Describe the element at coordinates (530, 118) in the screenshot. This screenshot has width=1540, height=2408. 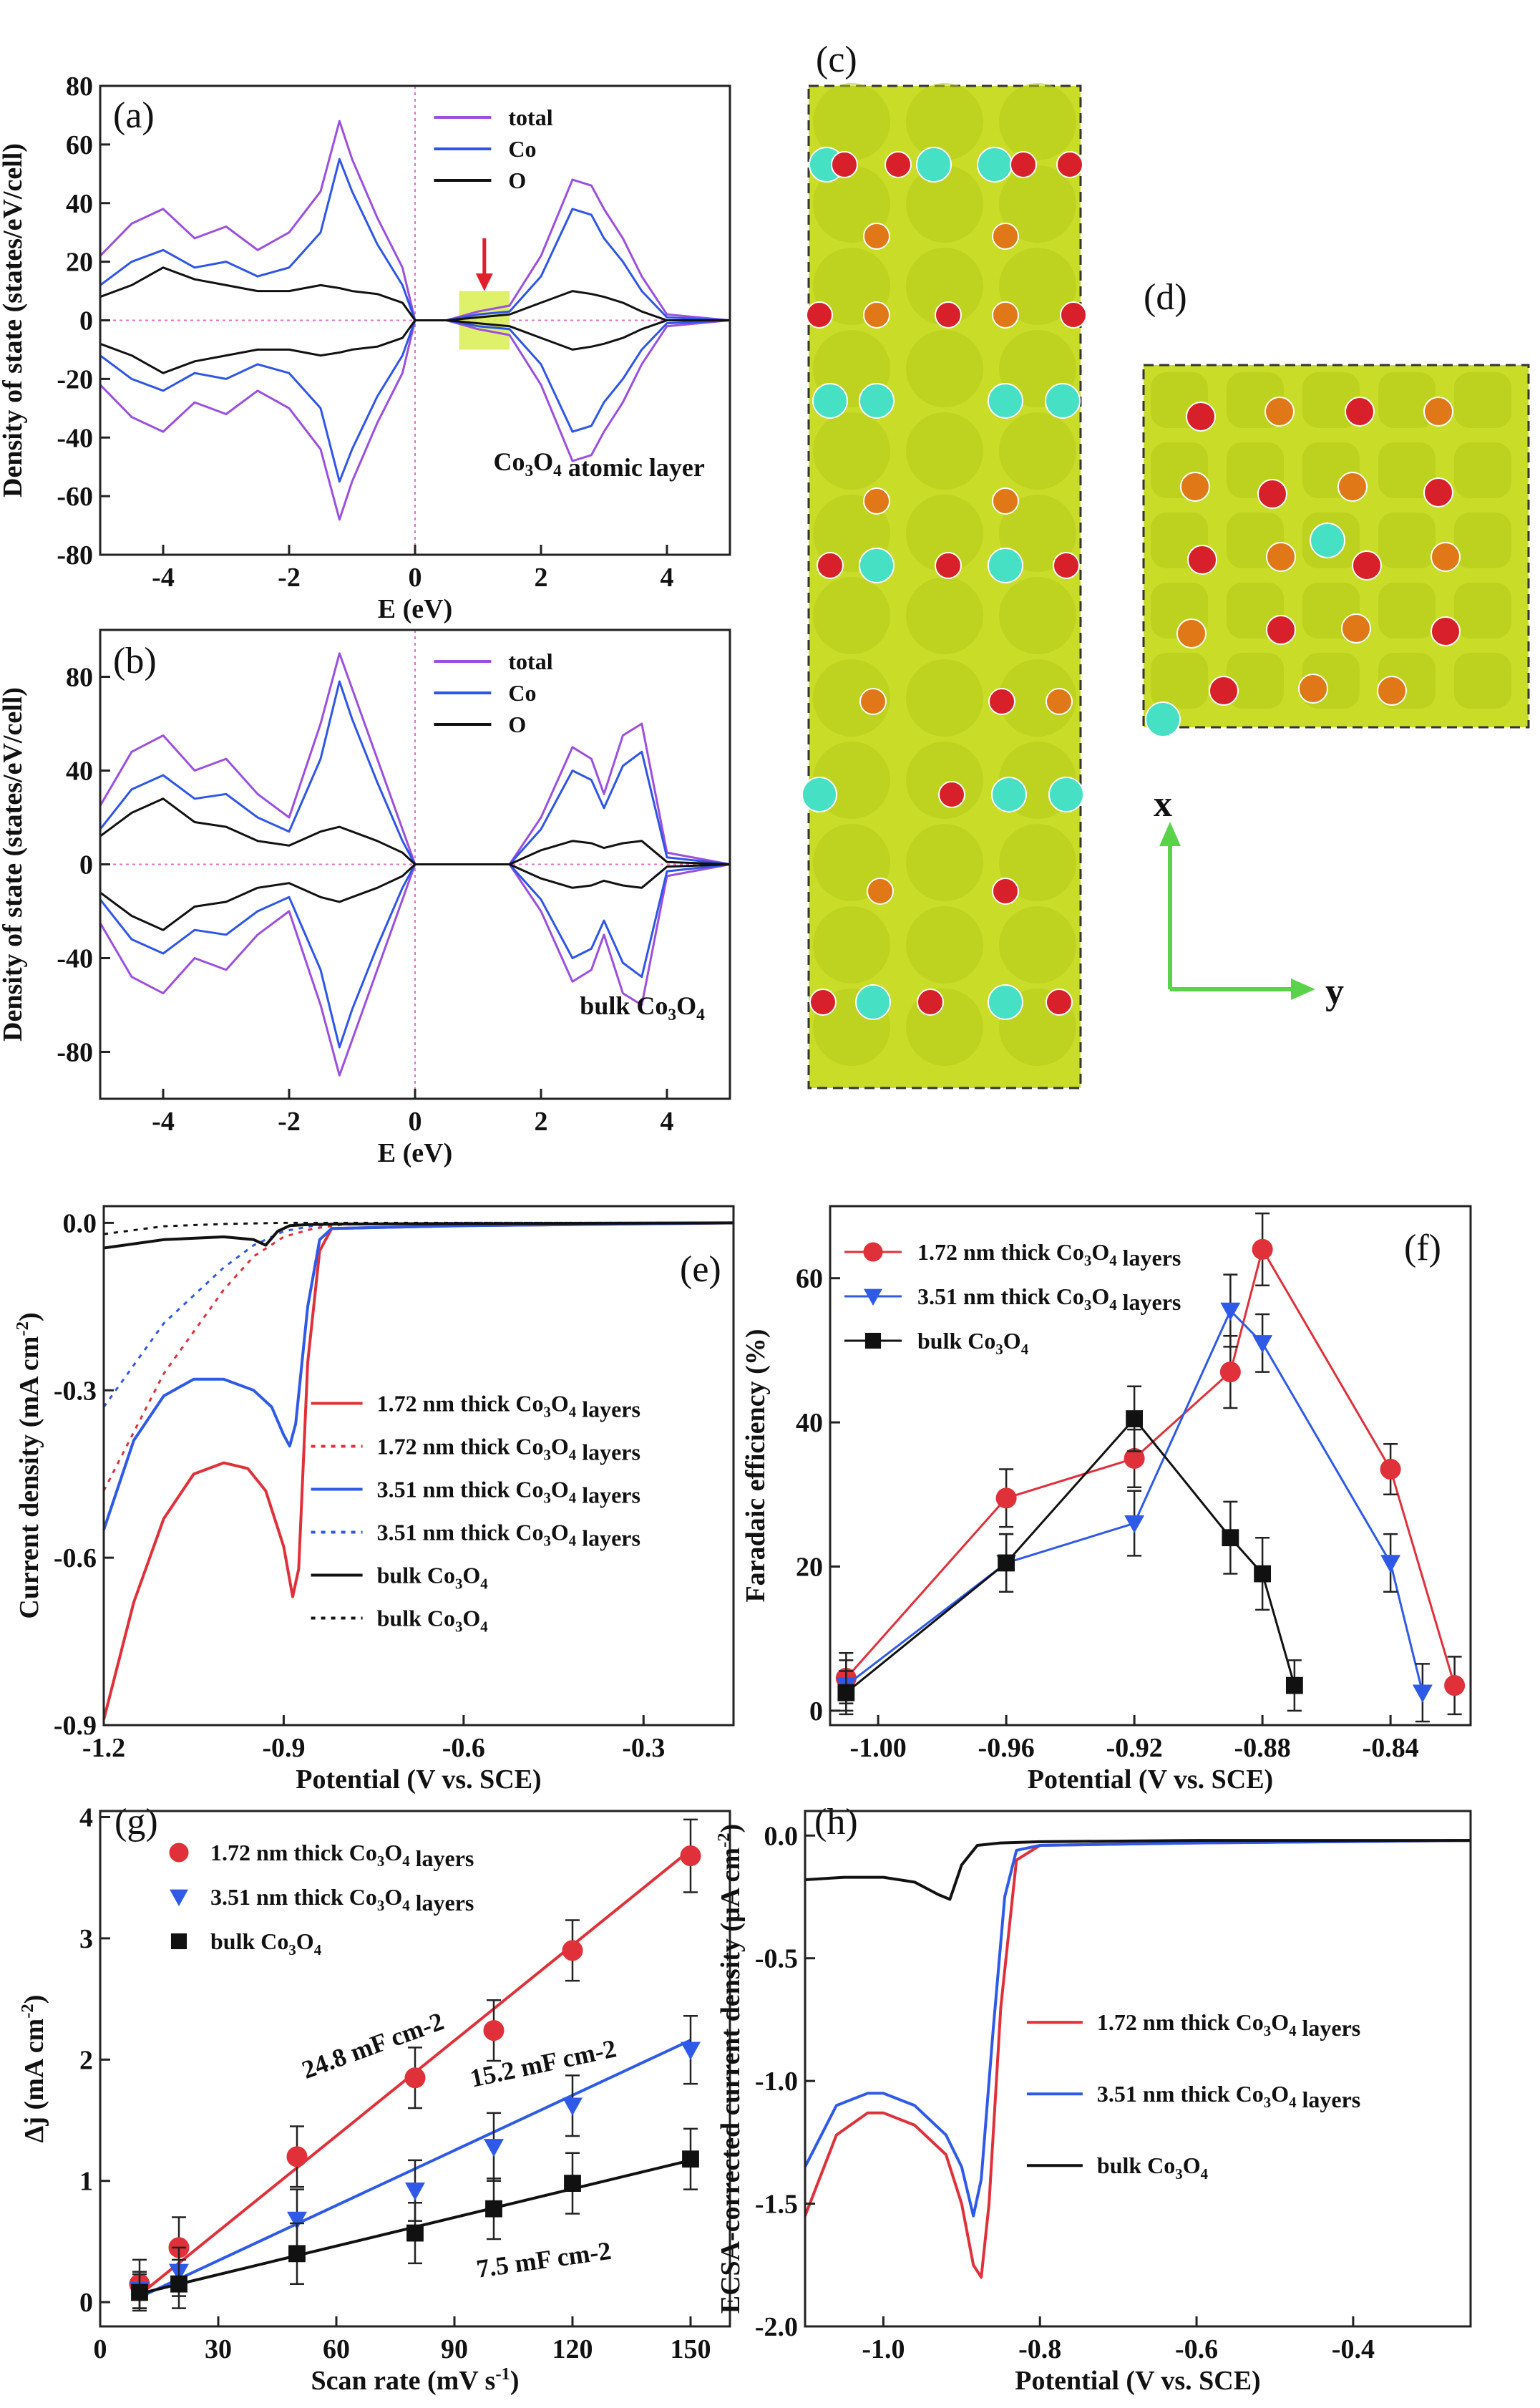
I see `a-legend-label-total: total` at that location.